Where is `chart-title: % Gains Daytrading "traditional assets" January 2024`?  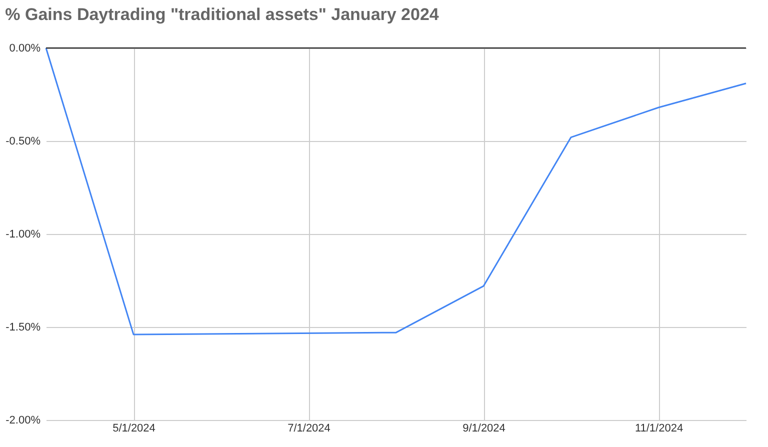
chart-title: % Gains Daytrading "traditional assets" January 2024 is located at coordinates (222, 14).